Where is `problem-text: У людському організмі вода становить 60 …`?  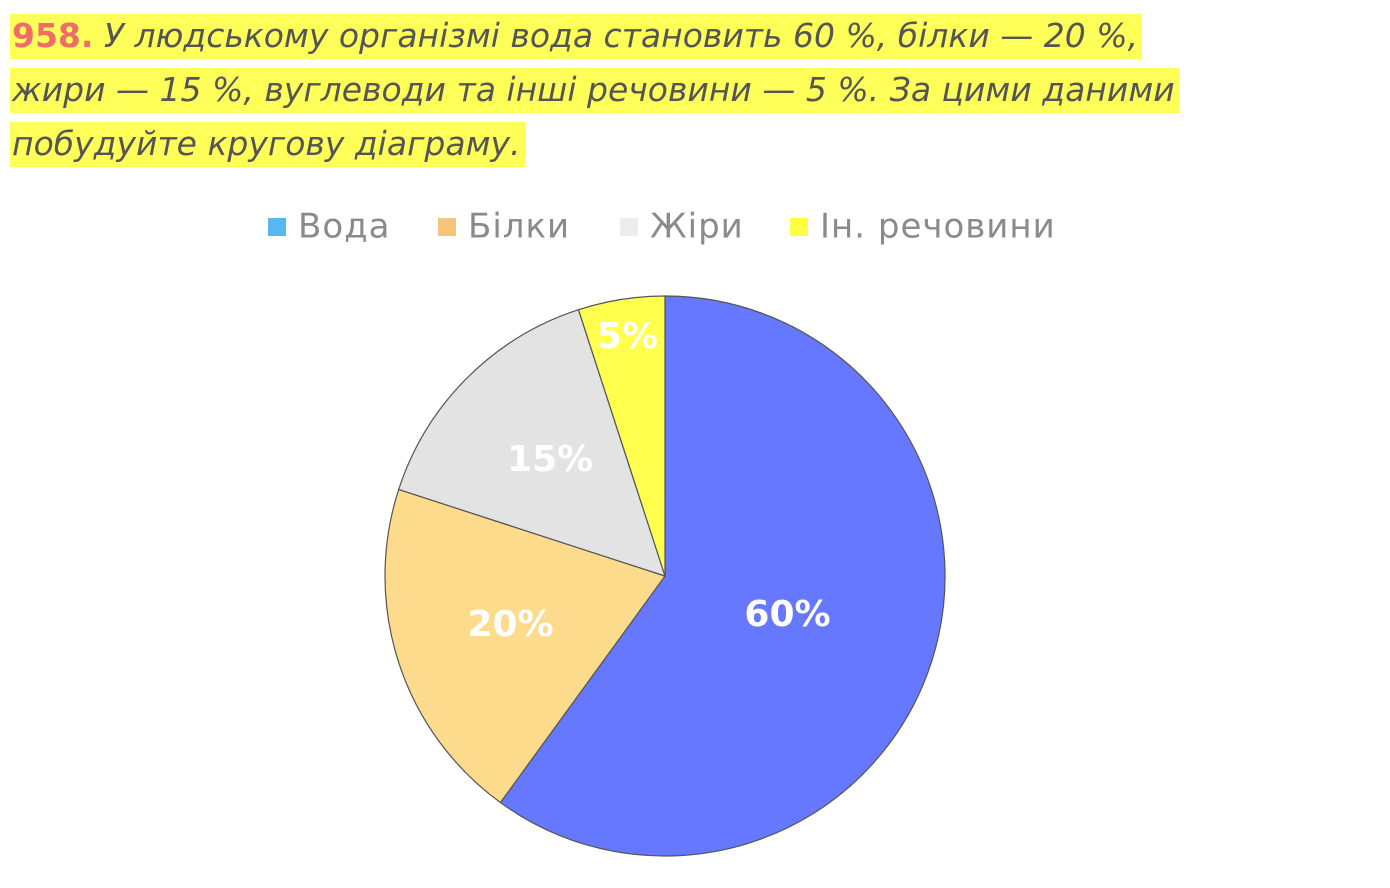
problem-text: У людському організмі вода становить 60 … is located at coordinates (621, 35).